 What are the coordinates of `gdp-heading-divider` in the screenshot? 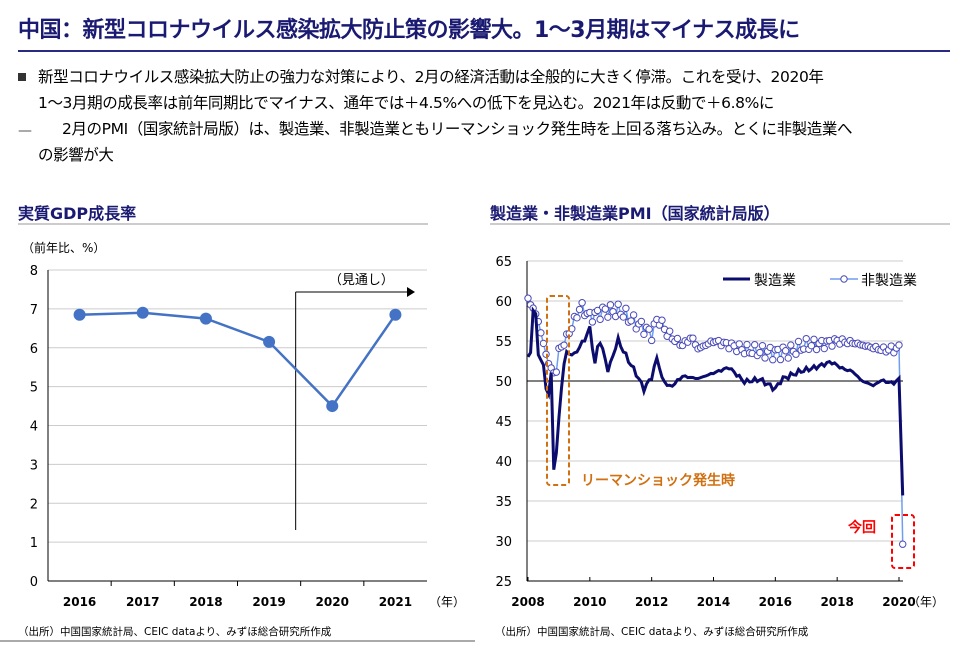 It's located at (223, 224).